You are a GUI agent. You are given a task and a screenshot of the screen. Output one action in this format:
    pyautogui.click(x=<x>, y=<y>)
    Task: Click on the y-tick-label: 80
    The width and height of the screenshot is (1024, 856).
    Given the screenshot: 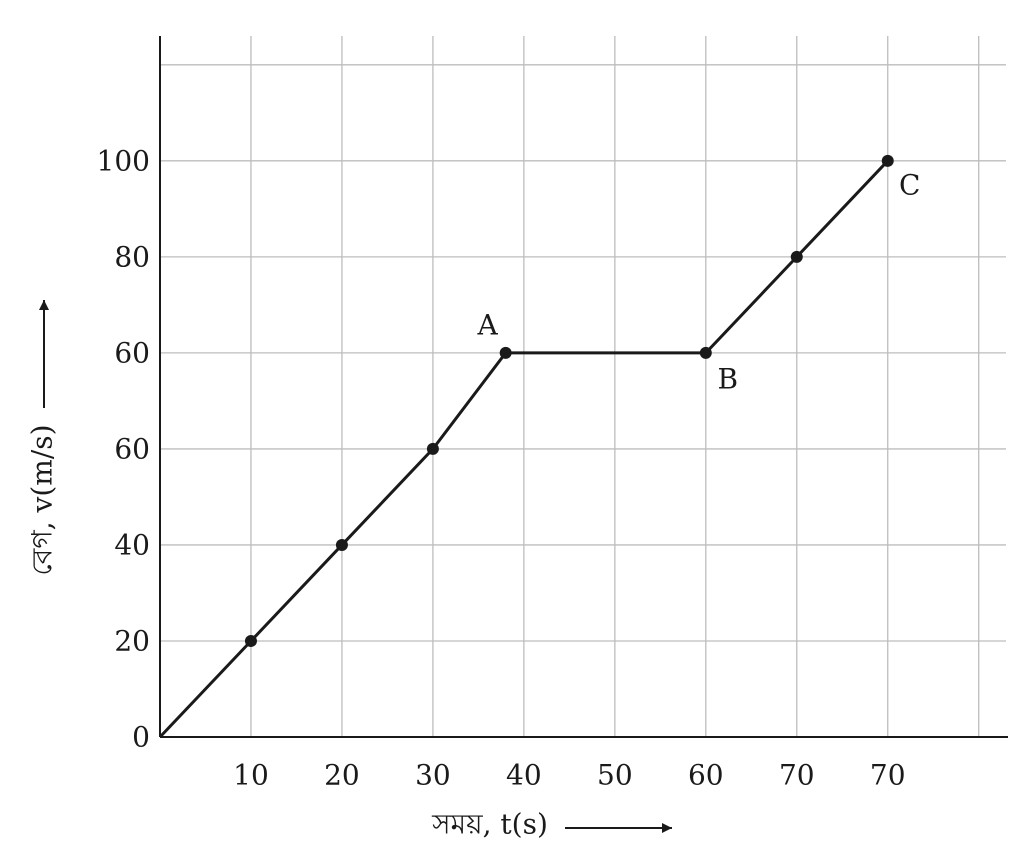 What is the action you would take?
    pyautogui.click(x=132, y=256)
    